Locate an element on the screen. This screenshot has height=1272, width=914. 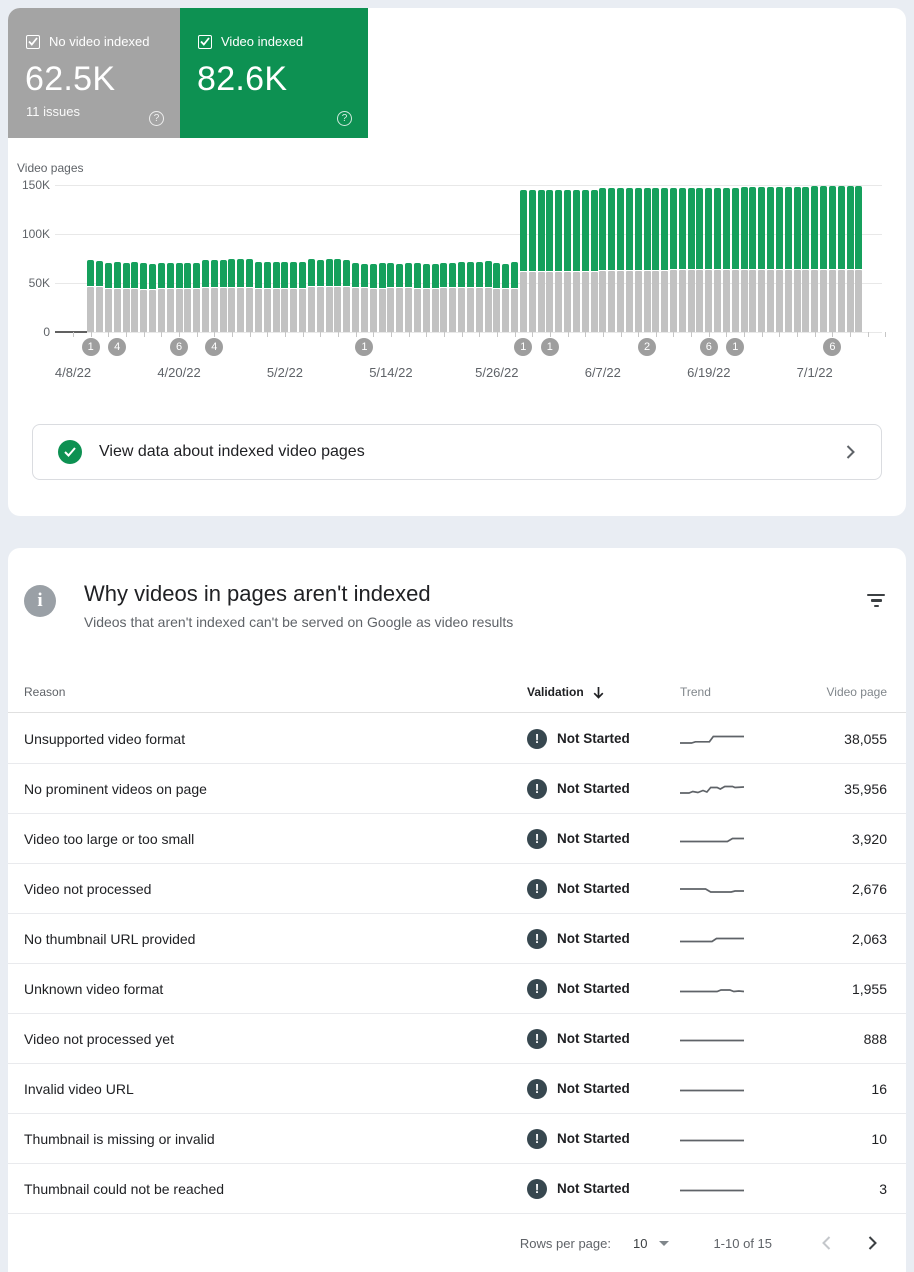
filter-icon is located at coordinates (876, 602).